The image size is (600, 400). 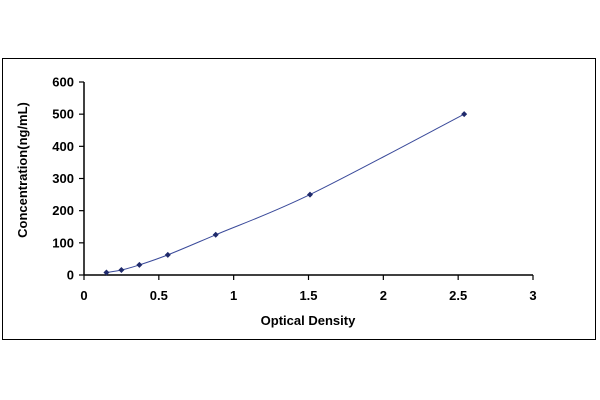 I want to click on y-axis-title: Concentration(ng/mL), so click(x=22, y=170).